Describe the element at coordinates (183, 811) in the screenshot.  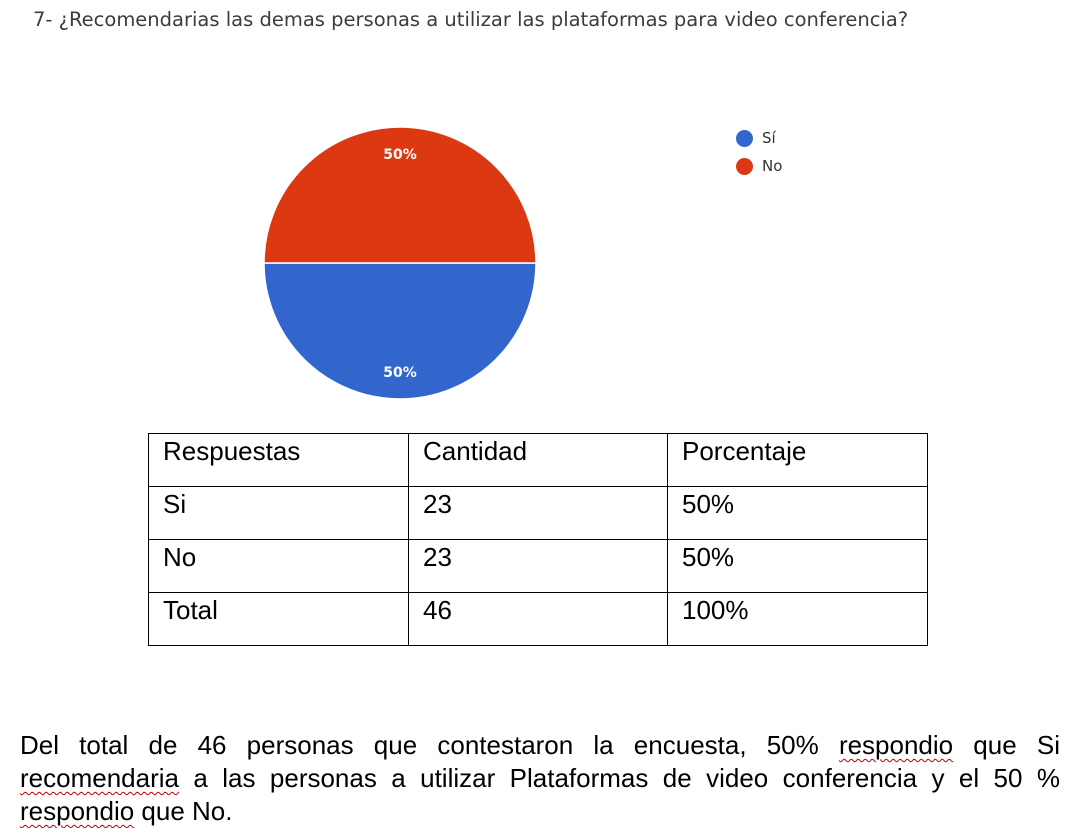
I see `summary-text: que No.` at that location.